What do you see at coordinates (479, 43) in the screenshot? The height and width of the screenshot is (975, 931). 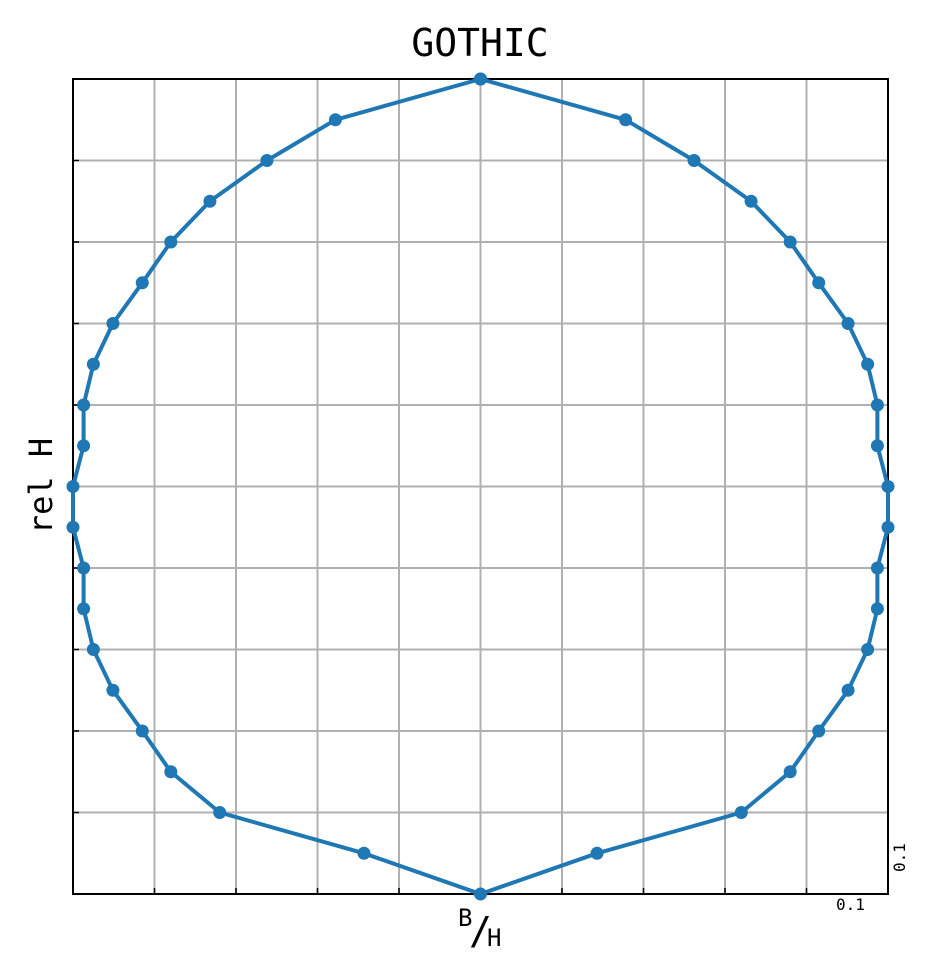 I see `chart-title: GOTHIC` at bounding box center [479, 43].